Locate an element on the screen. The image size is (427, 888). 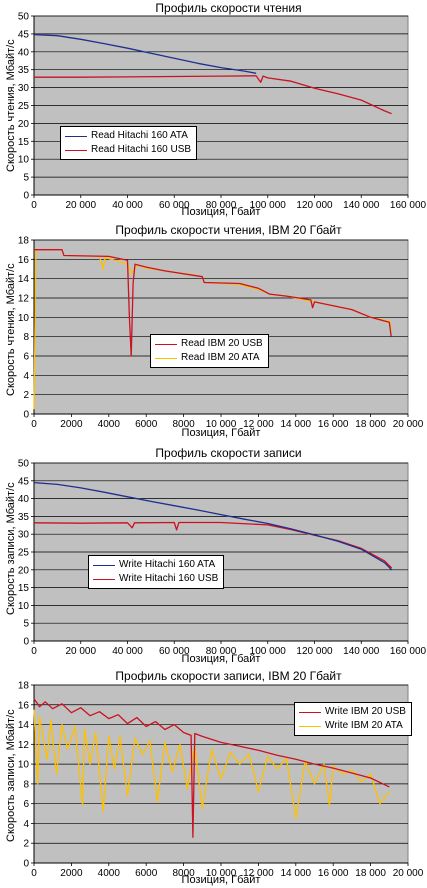
legend-item: Write IBM 20 ATA is located at coordinates (352, 726).